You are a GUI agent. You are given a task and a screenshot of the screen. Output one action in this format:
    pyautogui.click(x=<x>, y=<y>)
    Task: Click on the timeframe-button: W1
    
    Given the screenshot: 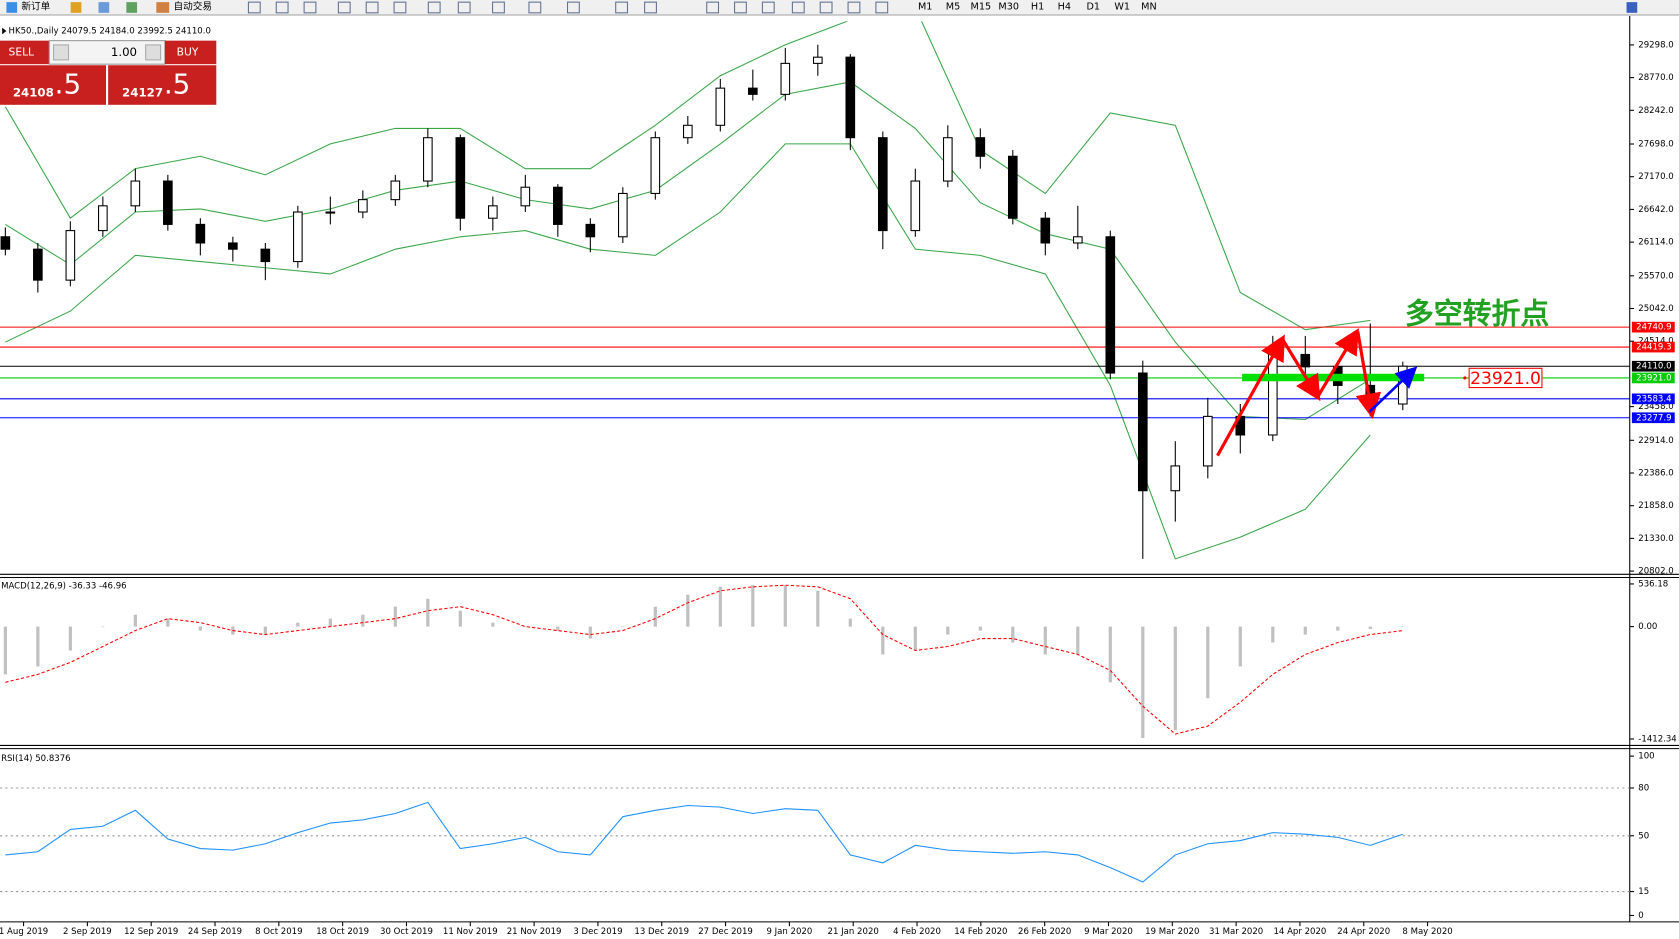 What is the action you would take?
    pyautogui.click(x=1122, y=6)
    